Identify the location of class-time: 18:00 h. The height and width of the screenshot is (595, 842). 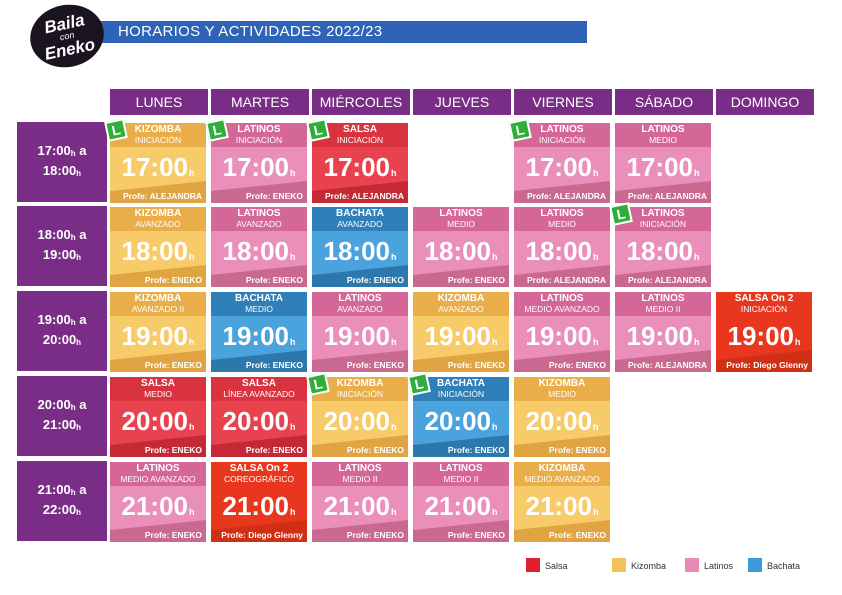
(562, 251).